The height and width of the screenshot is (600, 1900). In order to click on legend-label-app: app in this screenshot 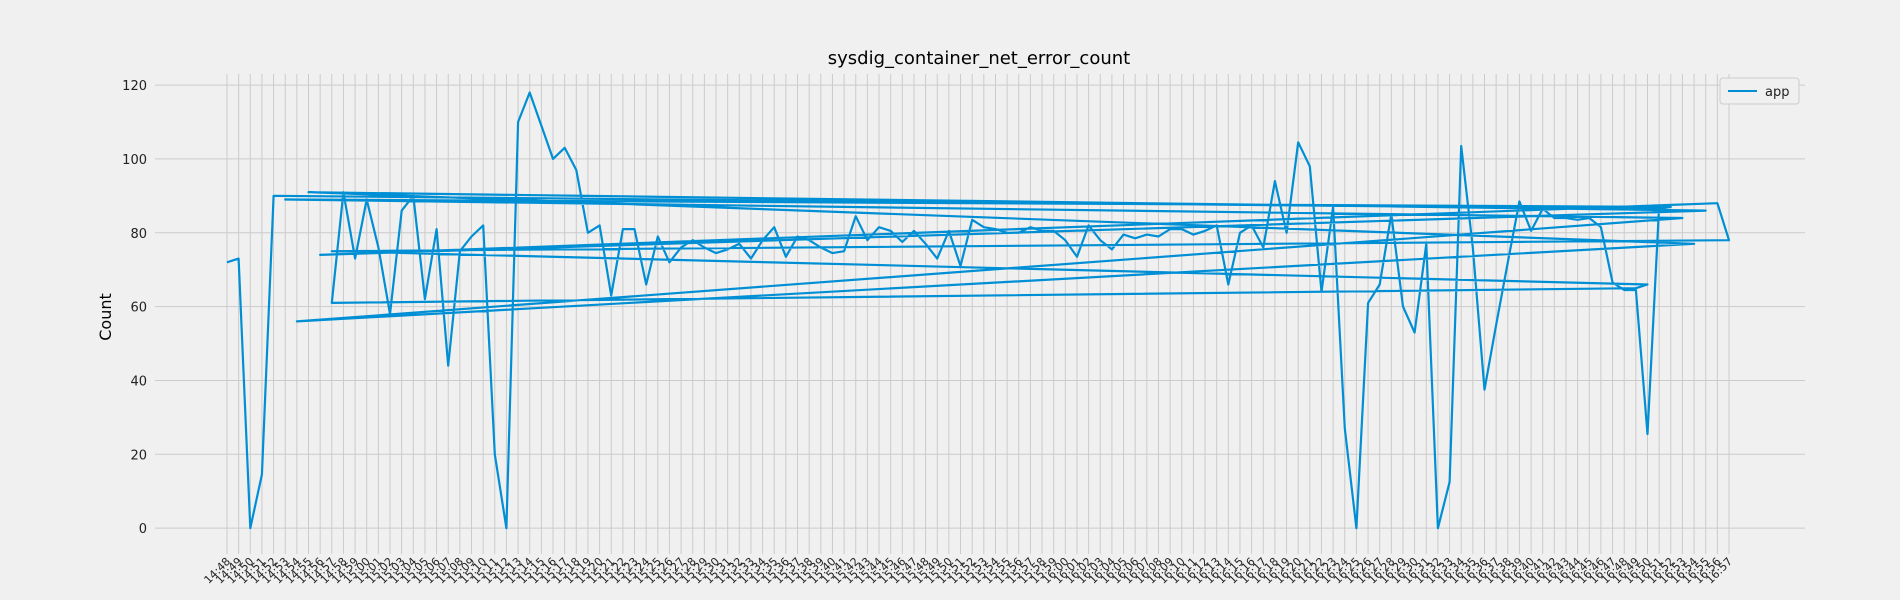, I will do `click(1777, 92)`.